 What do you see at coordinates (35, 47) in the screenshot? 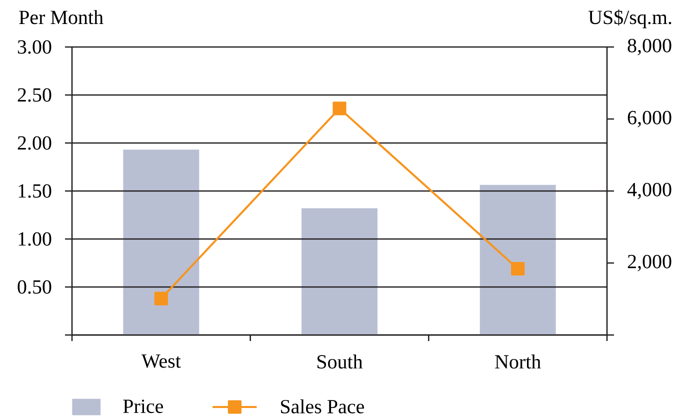
I see `y-tick-label: 3.00` at bounding box center [35, 47].